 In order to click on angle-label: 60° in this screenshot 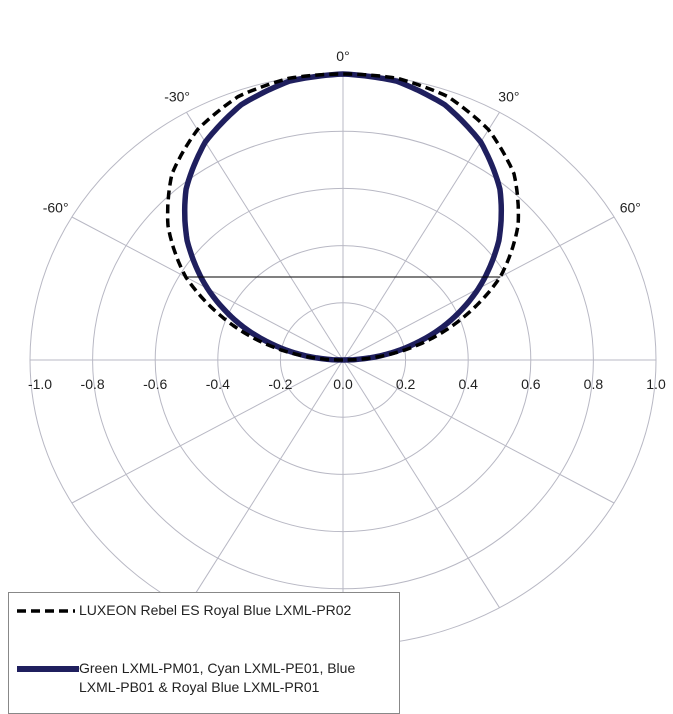, I will do `click(630, 207)`.